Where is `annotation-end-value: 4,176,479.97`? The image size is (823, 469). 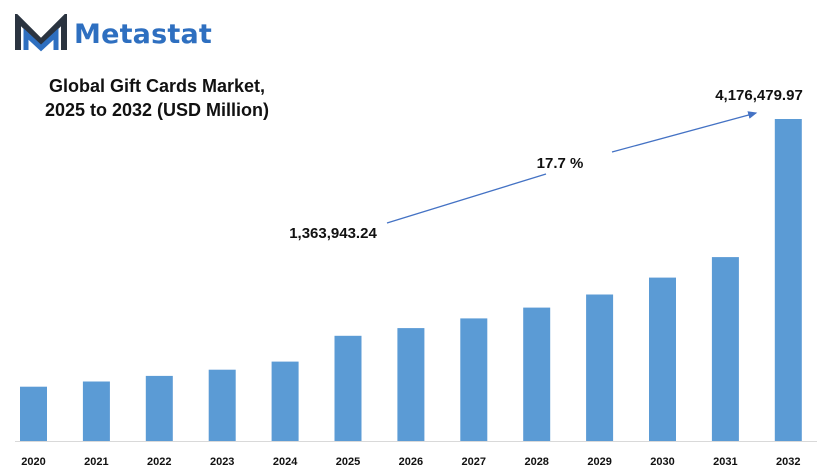
annotation-end-value: 4,176,479.97 is located at coordinates (759, 95).